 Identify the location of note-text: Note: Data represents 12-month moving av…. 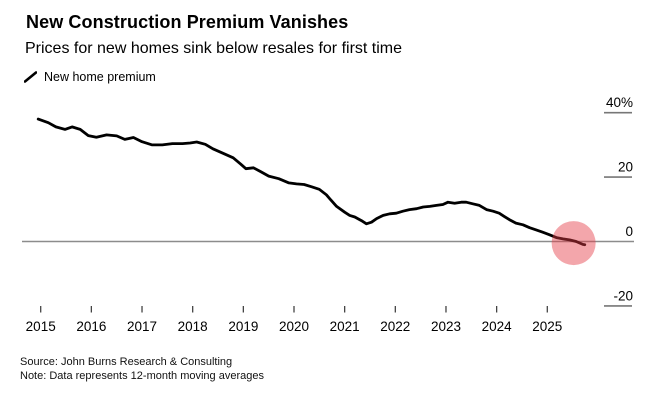
(142, 376).